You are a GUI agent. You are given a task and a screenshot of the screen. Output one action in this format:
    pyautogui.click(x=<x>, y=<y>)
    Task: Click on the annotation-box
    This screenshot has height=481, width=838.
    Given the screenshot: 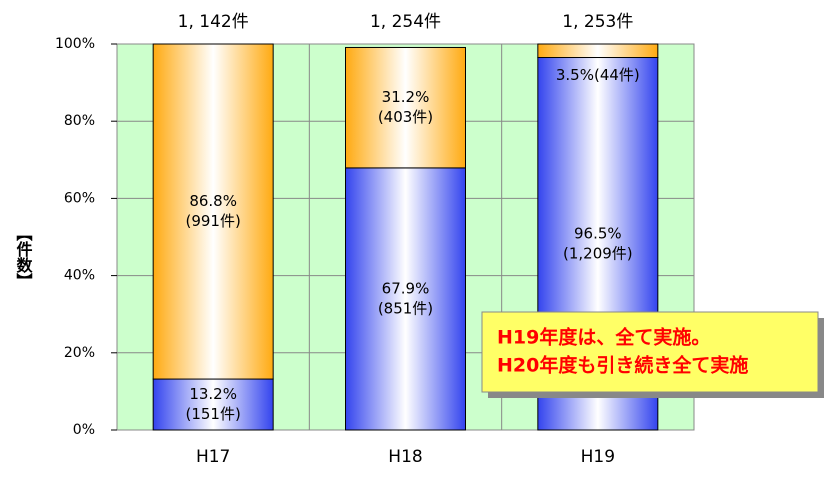 What is the action you would take?
    pyautogui.click(x=650, y=352)
    